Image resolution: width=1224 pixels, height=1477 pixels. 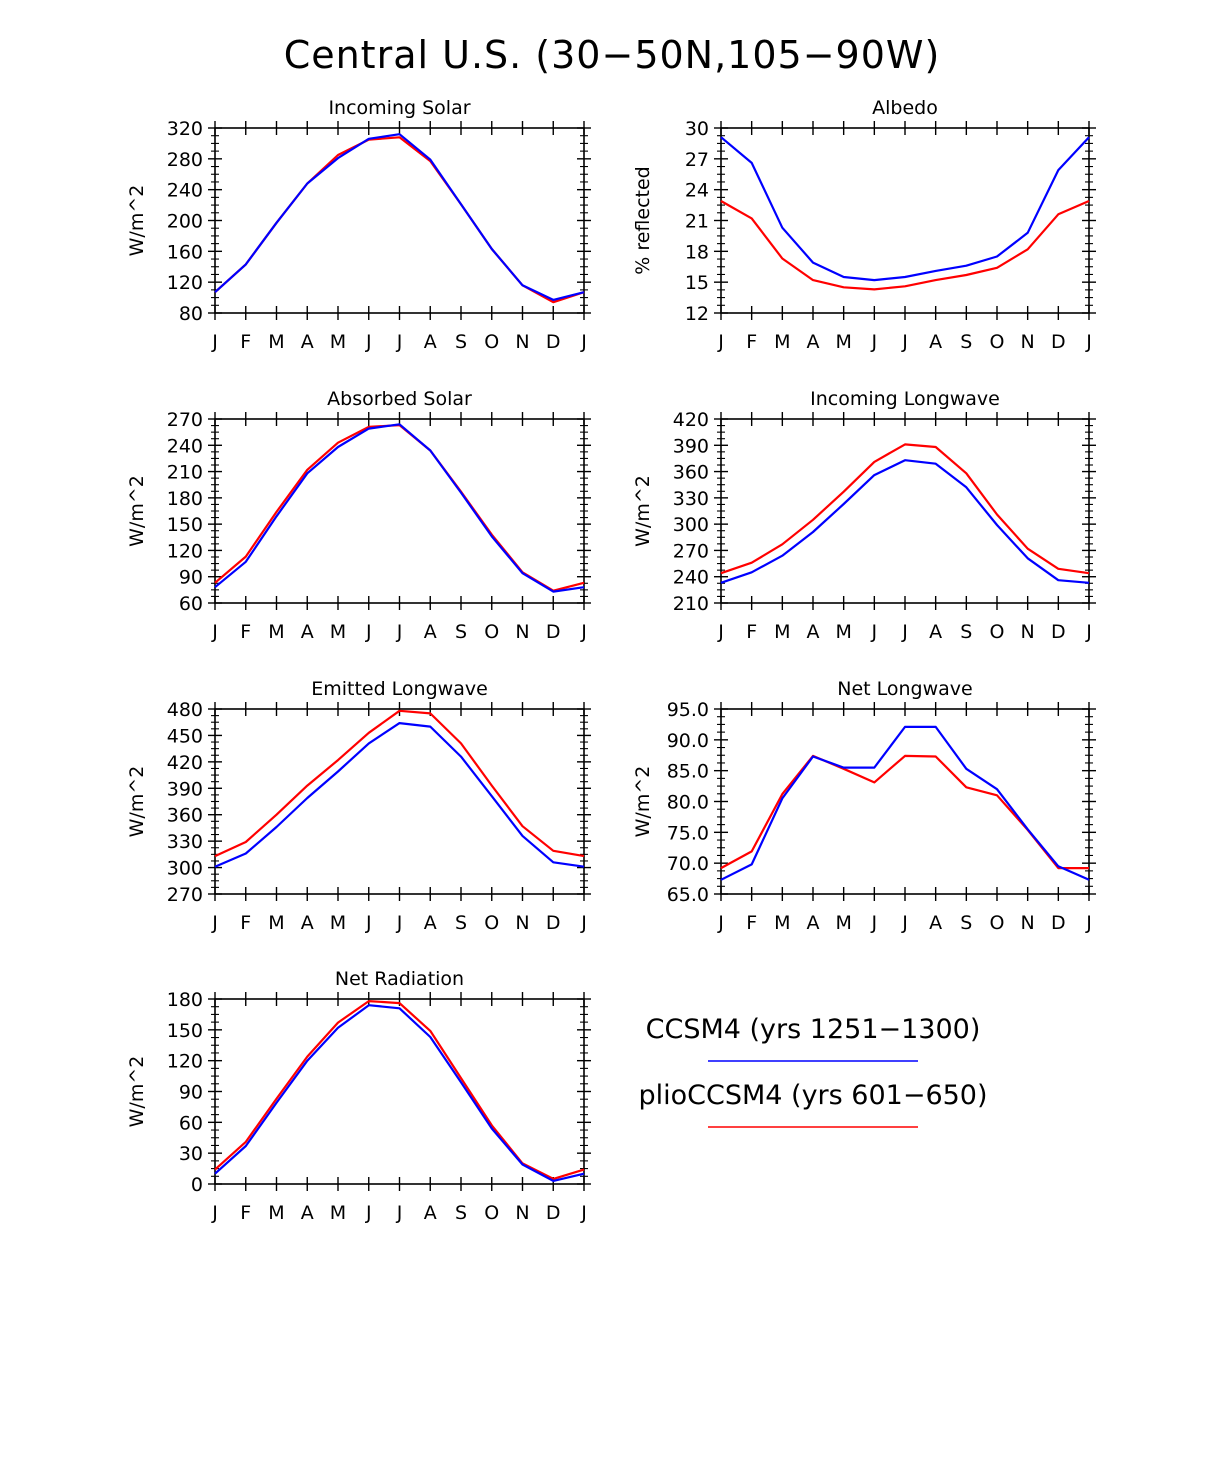 I want to click on y-tick-label: 120, so click(x=185, y=283).